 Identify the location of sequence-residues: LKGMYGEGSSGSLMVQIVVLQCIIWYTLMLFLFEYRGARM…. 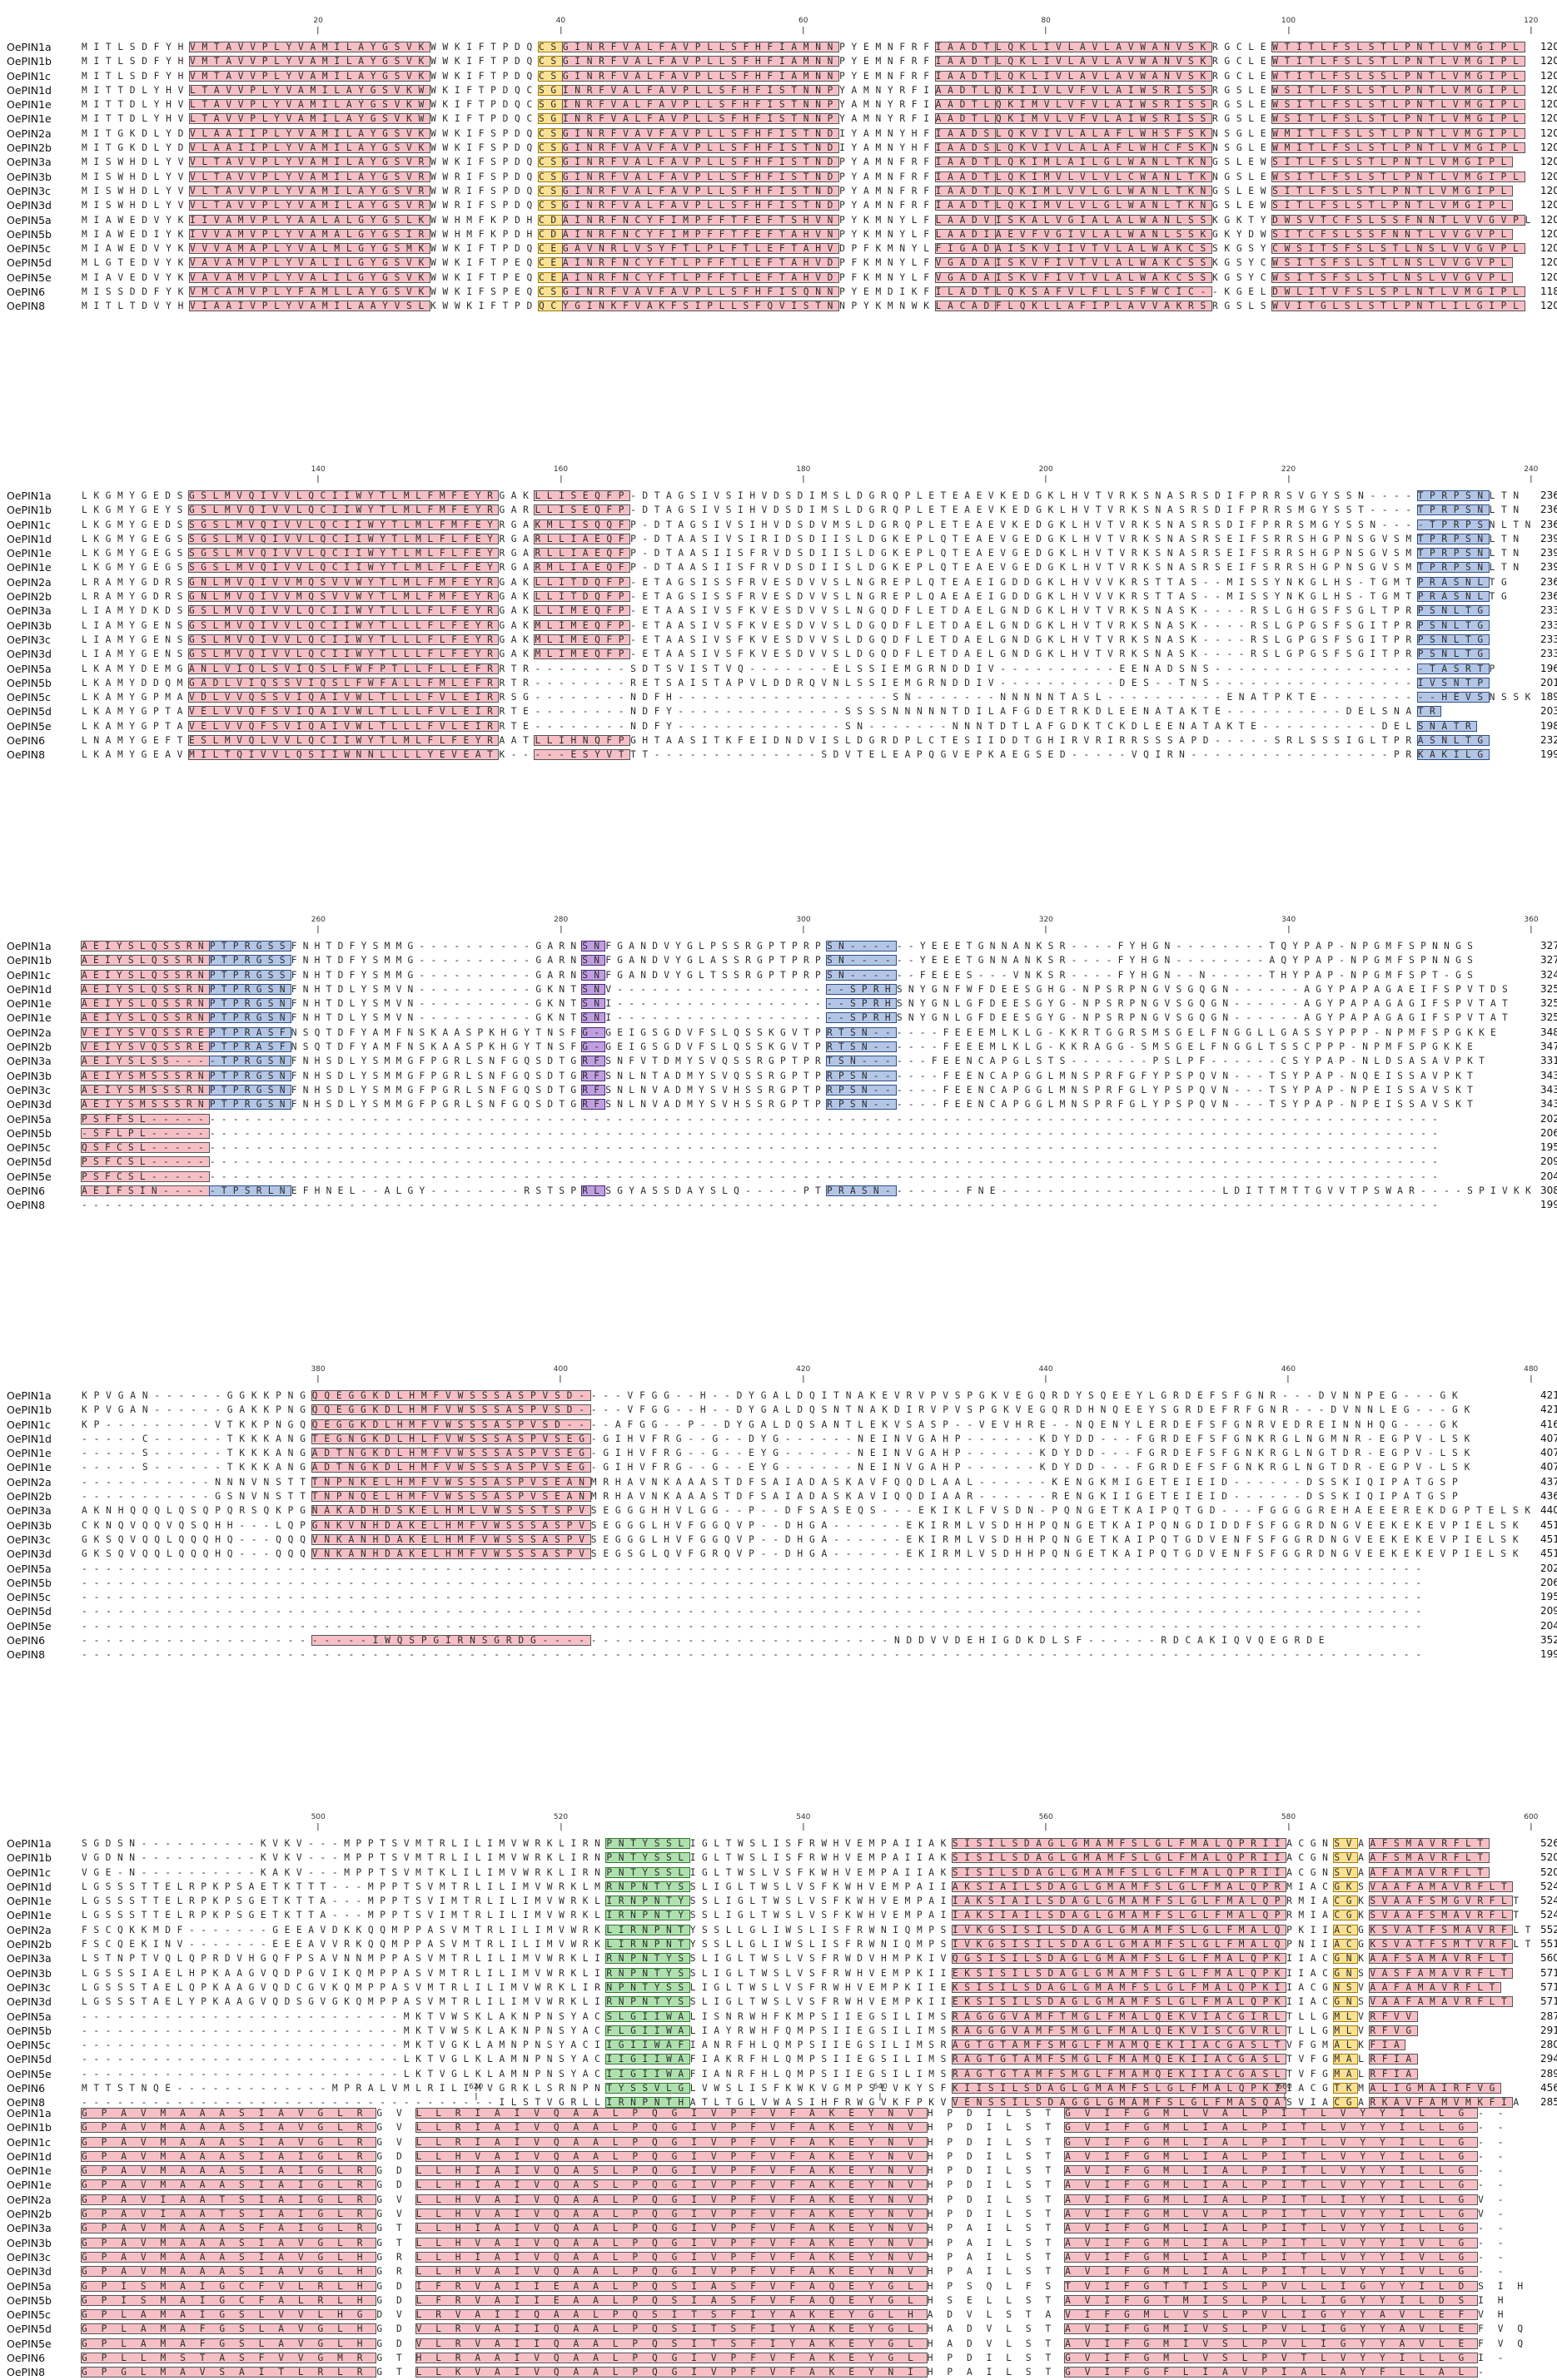
(803, 567).